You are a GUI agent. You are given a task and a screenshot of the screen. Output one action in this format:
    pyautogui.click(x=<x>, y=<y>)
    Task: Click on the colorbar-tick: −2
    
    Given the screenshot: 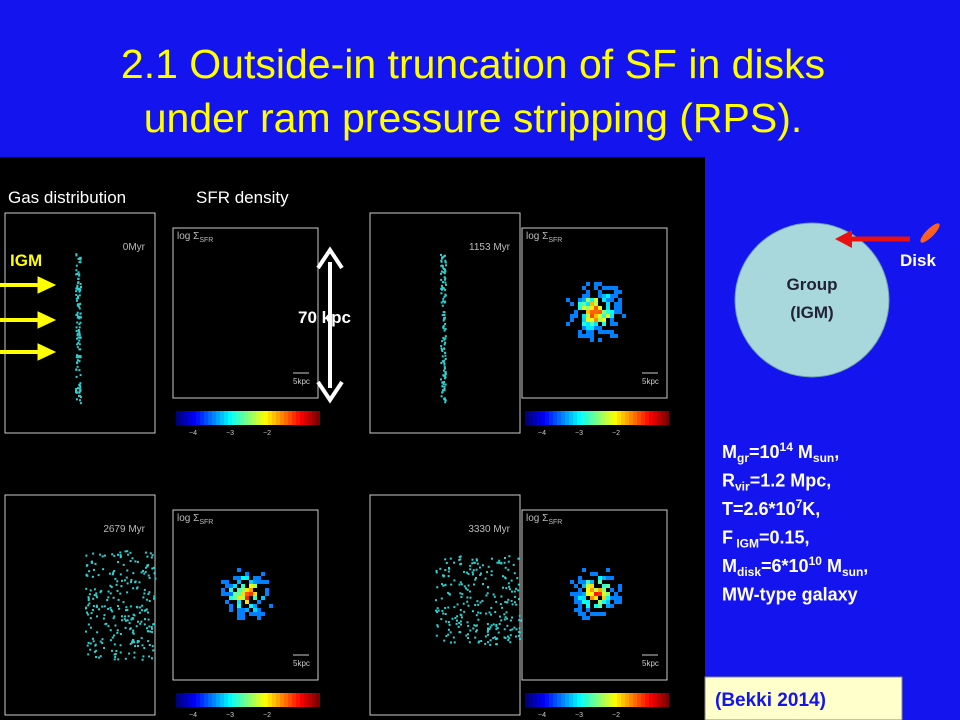 What is the action you would take?
    pyautogui.click(x=267, y=433)
    